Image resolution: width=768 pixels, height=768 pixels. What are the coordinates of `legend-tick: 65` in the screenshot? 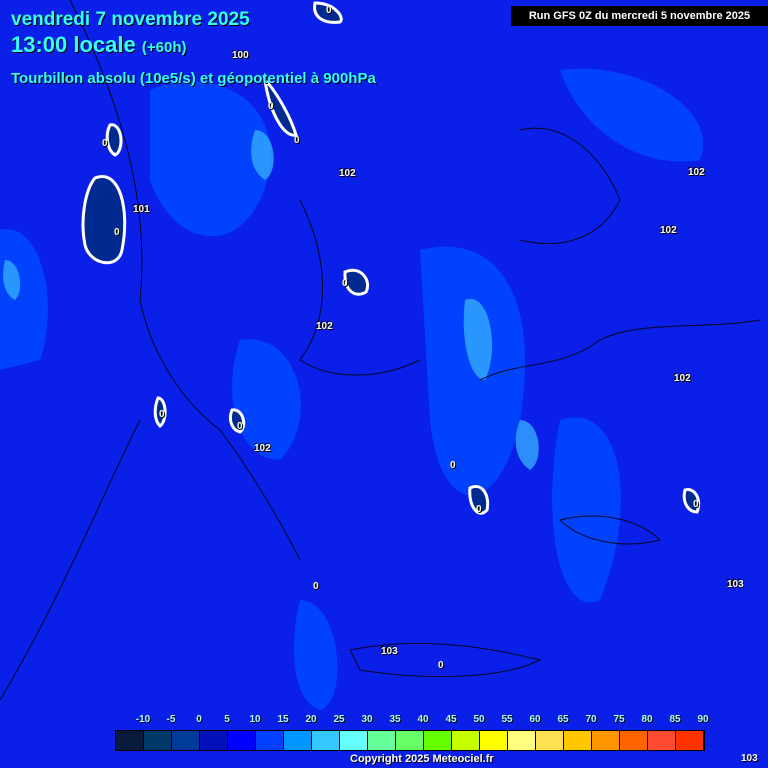 It's located at (563, 719).